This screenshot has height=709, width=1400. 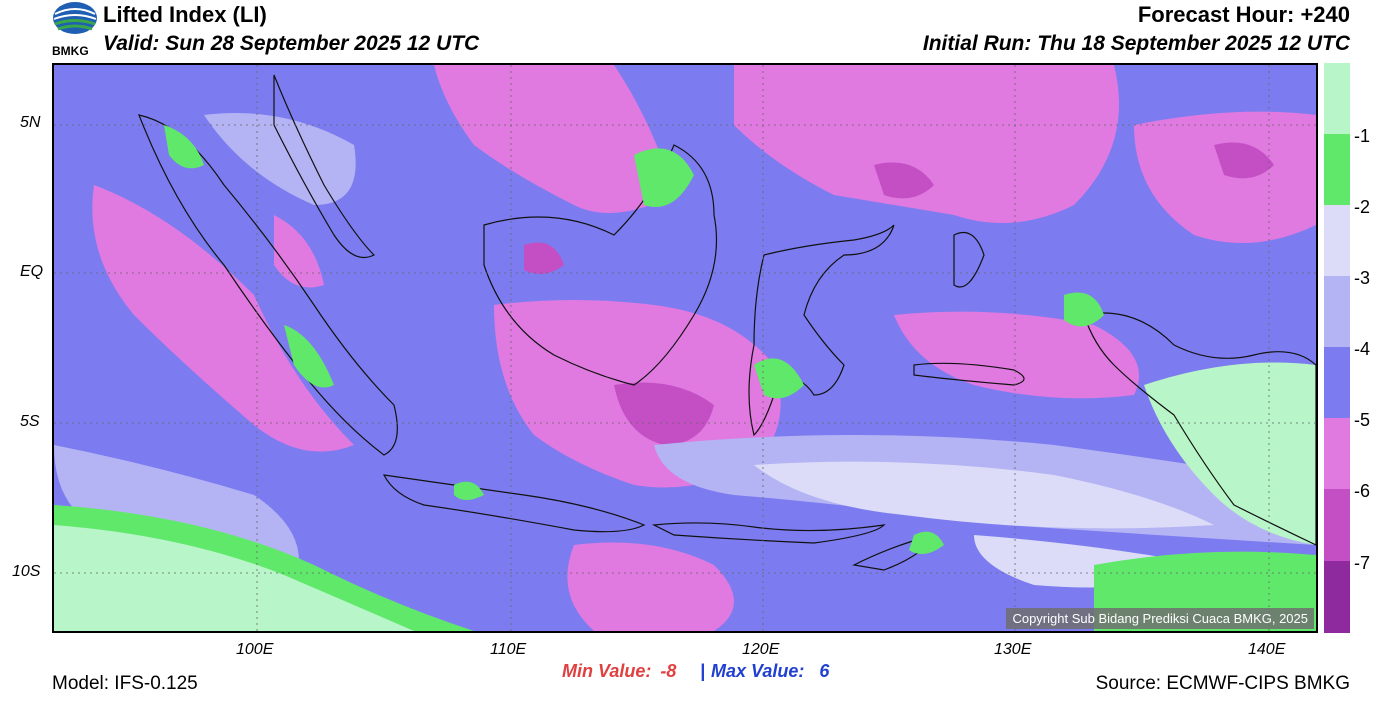 I want to click on forecast-hour: Forecast Hour: +240, so click(x=1243, y=14).